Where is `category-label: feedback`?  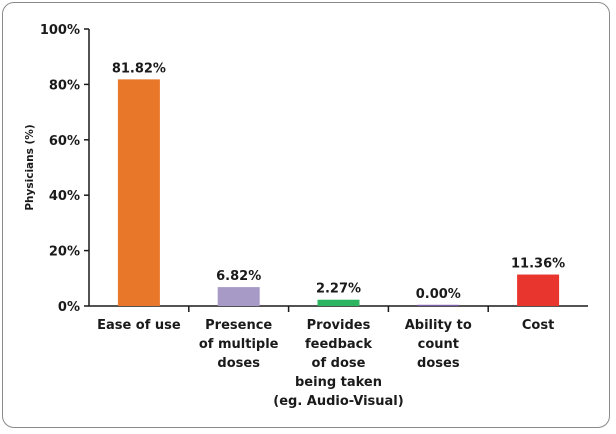
category-label: feedback is located at coordinates (338, 344).